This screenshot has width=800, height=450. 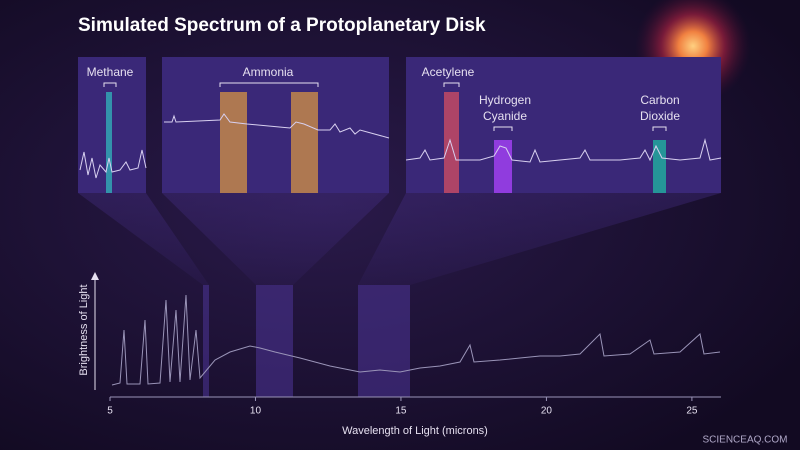 I want to click on y-arrowhead, so click(x=95, y=276).